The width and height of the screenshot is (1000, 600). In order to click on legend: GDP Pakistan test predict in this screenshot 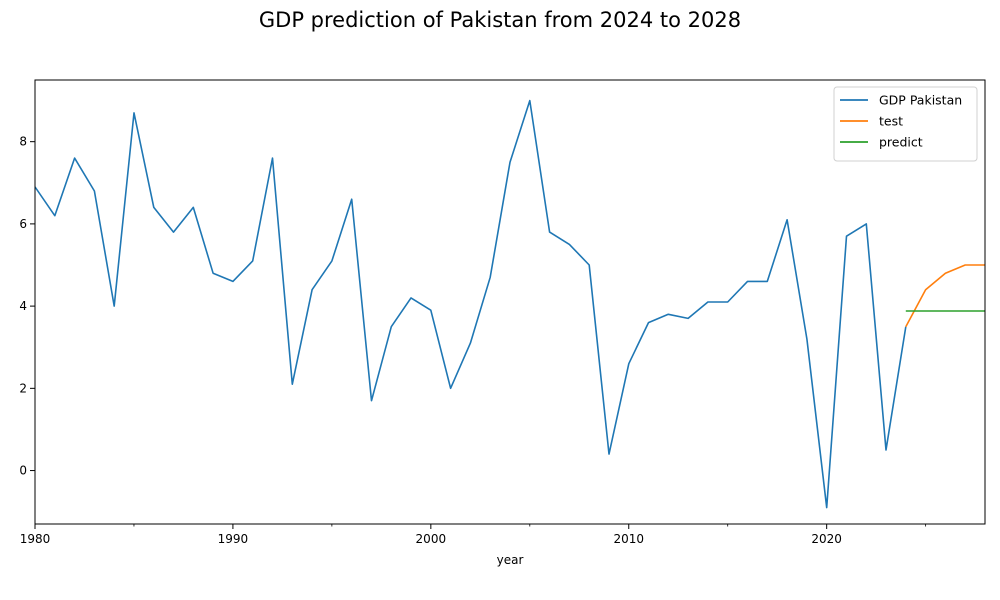, I will do `click(905, 124)`.